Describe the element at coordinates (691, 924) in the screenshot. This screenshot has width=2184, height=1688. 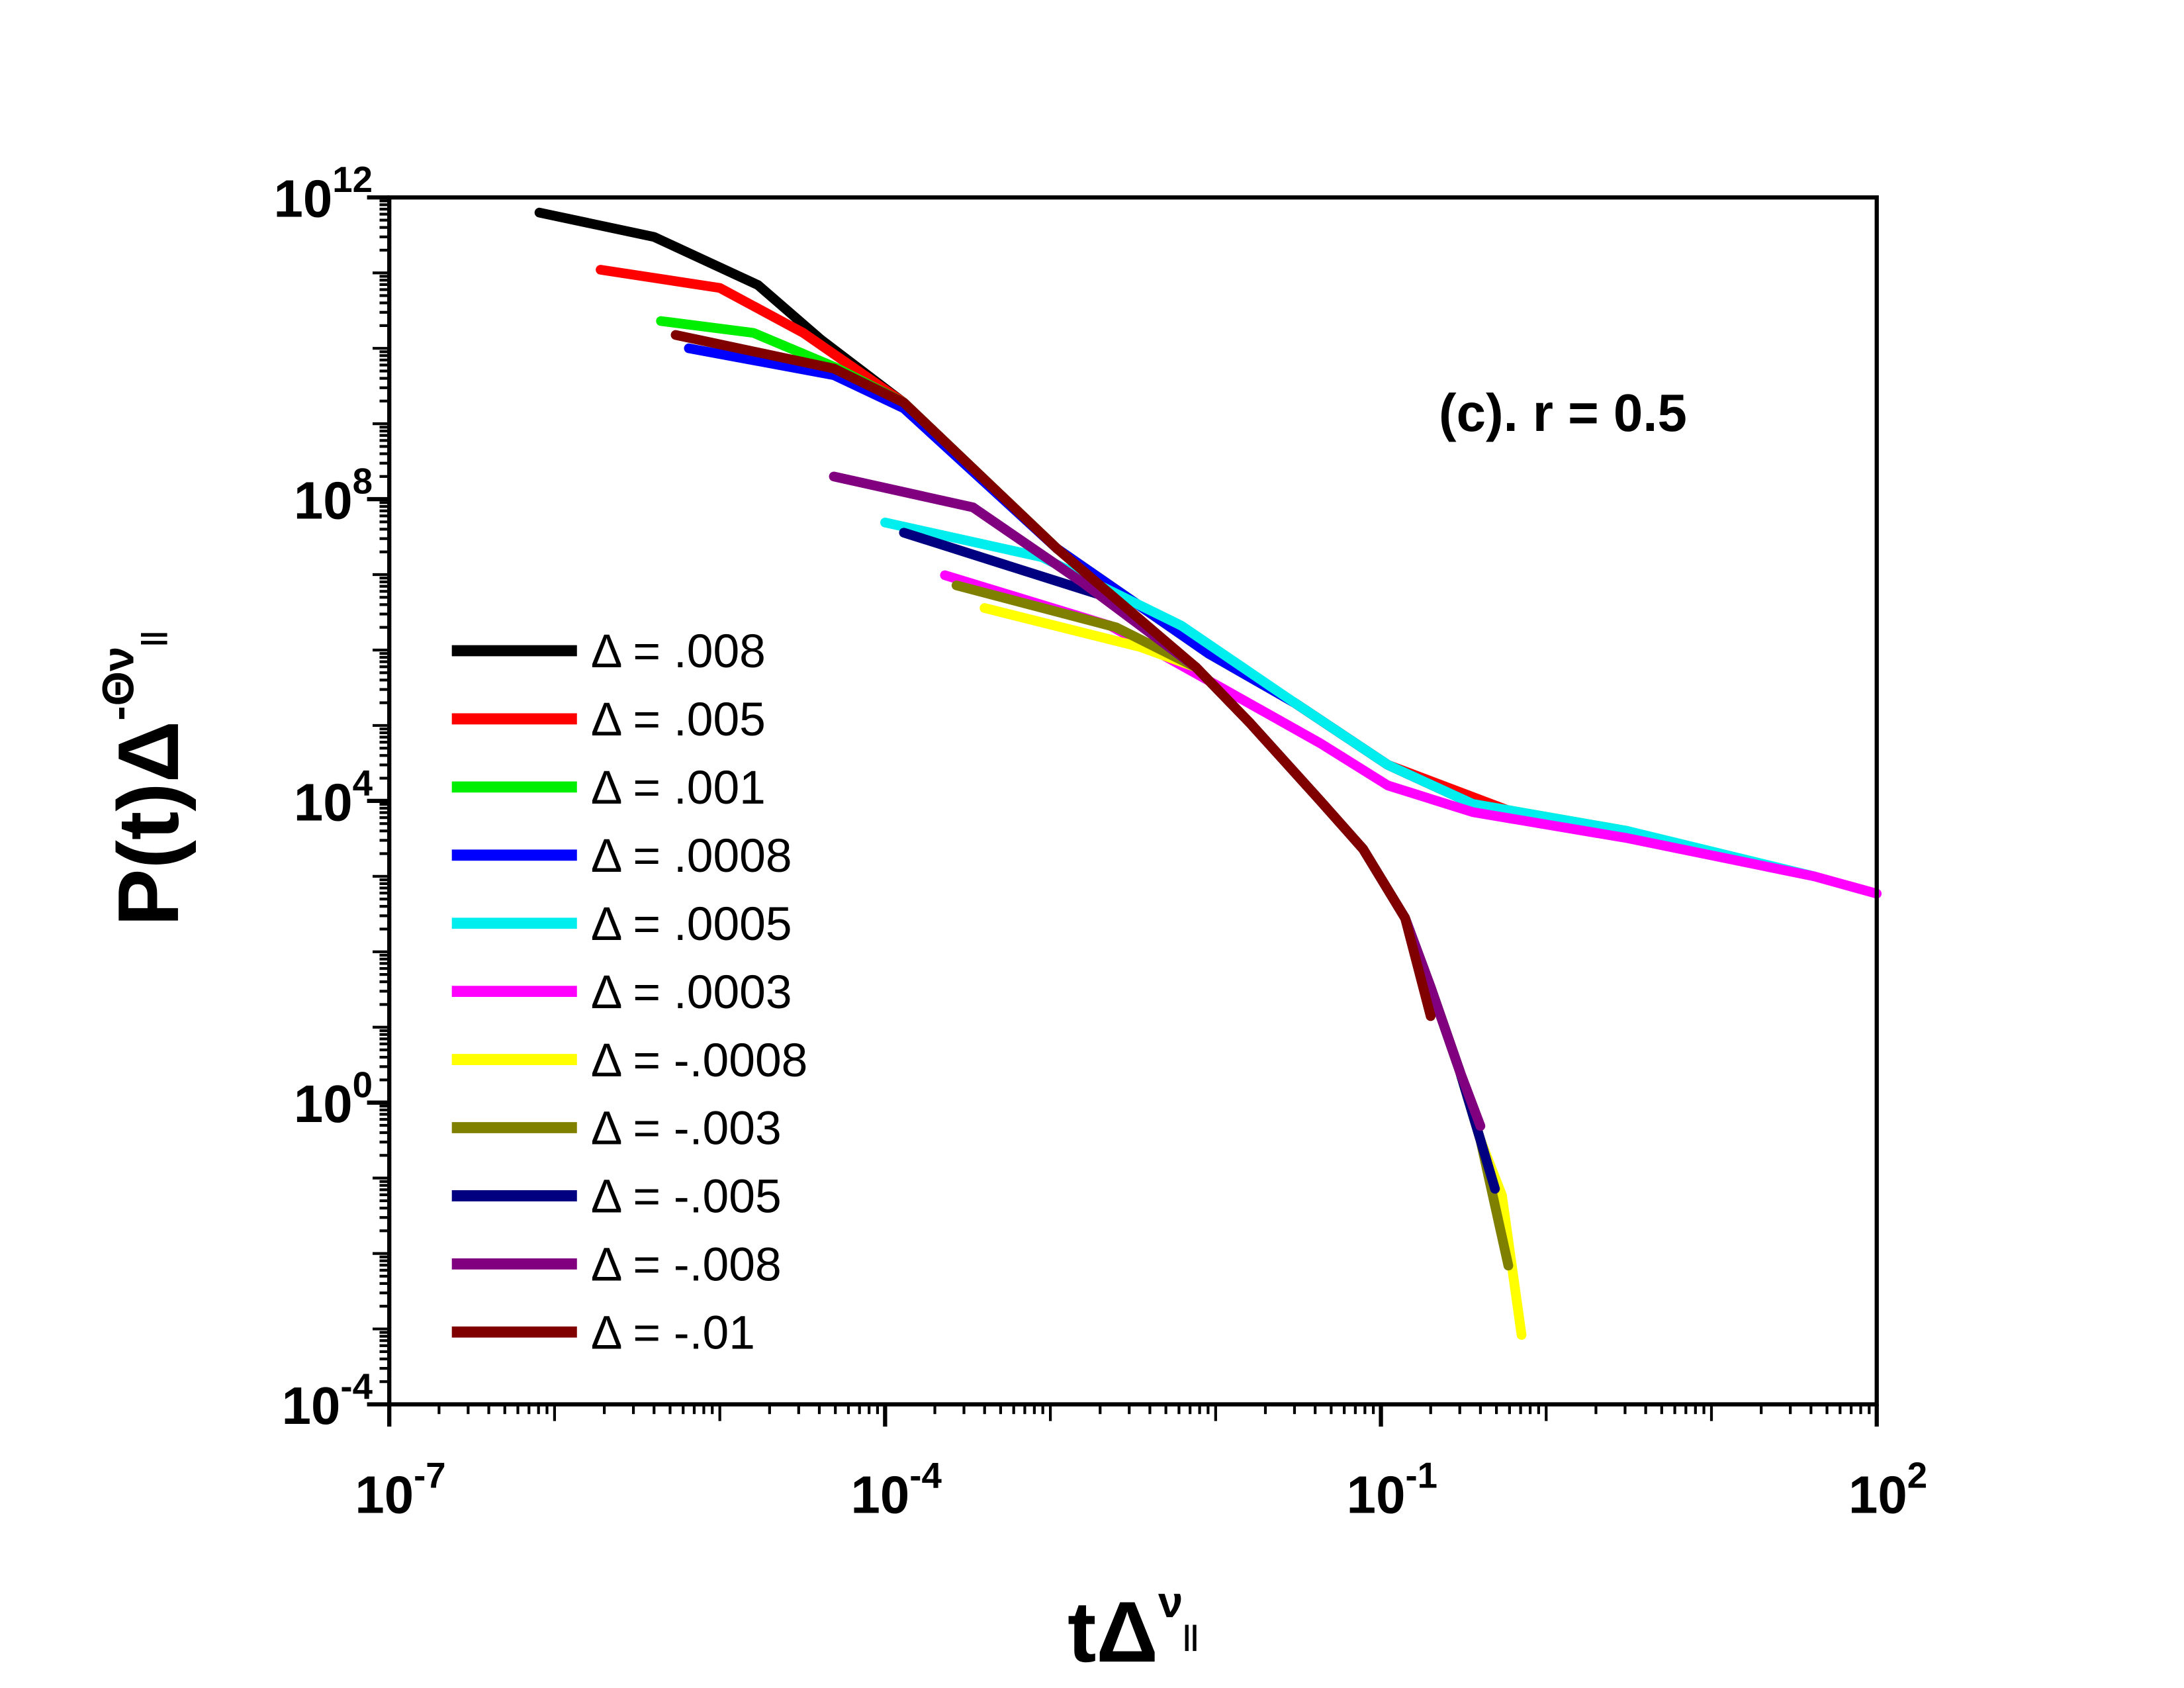
I see `legend-label: Δ = .0005` at that location.